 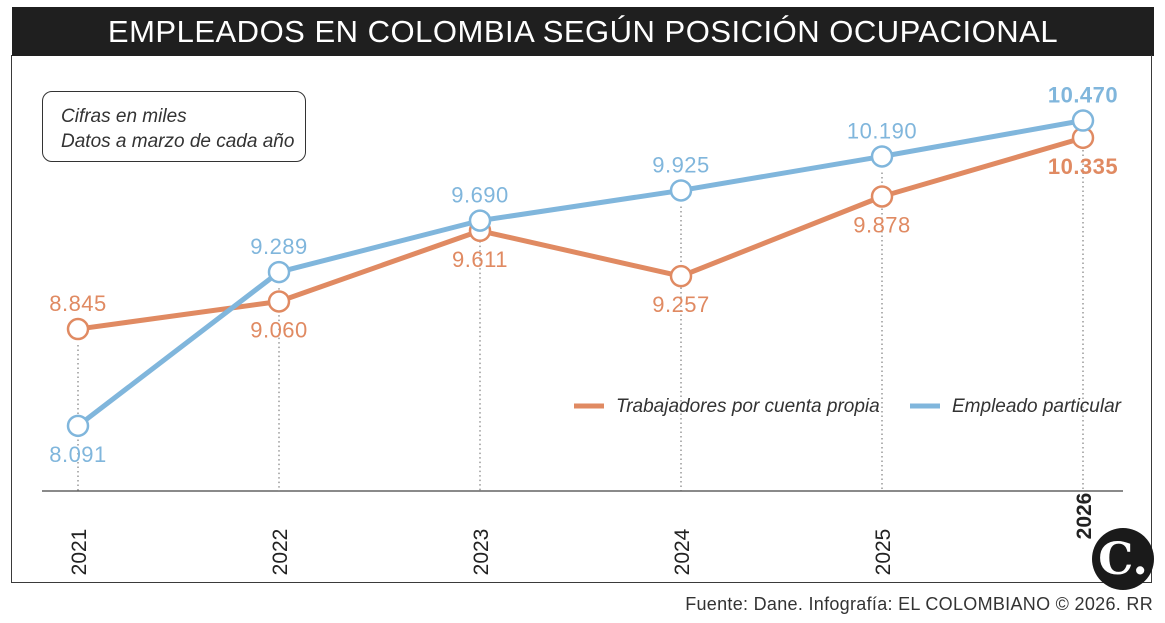 I want to click on data-label-1-0: 8.091, so click(x=78, y=454).